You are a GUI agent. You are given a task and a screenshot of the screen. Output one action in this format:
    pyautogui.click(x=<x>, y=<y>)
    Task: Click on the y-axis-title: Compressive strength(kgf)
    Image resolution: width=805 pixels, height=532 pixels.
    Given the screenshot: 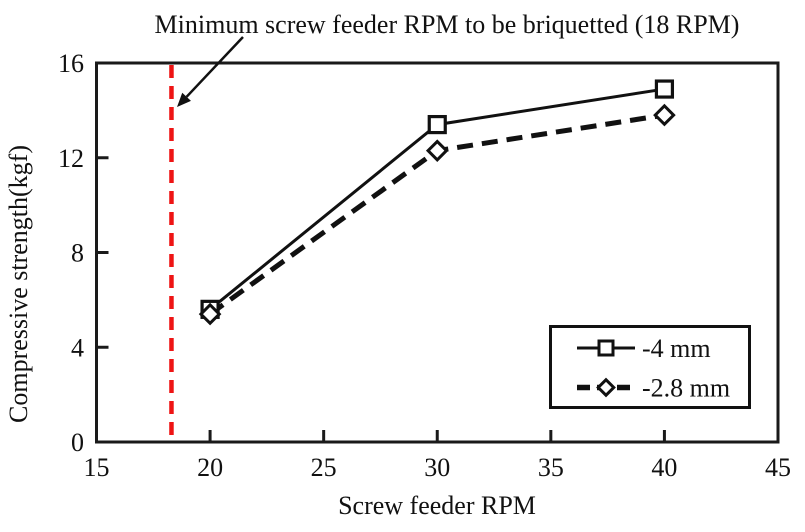 What is the action you would take?
    pyautogui.click(x=18, y=284)
    